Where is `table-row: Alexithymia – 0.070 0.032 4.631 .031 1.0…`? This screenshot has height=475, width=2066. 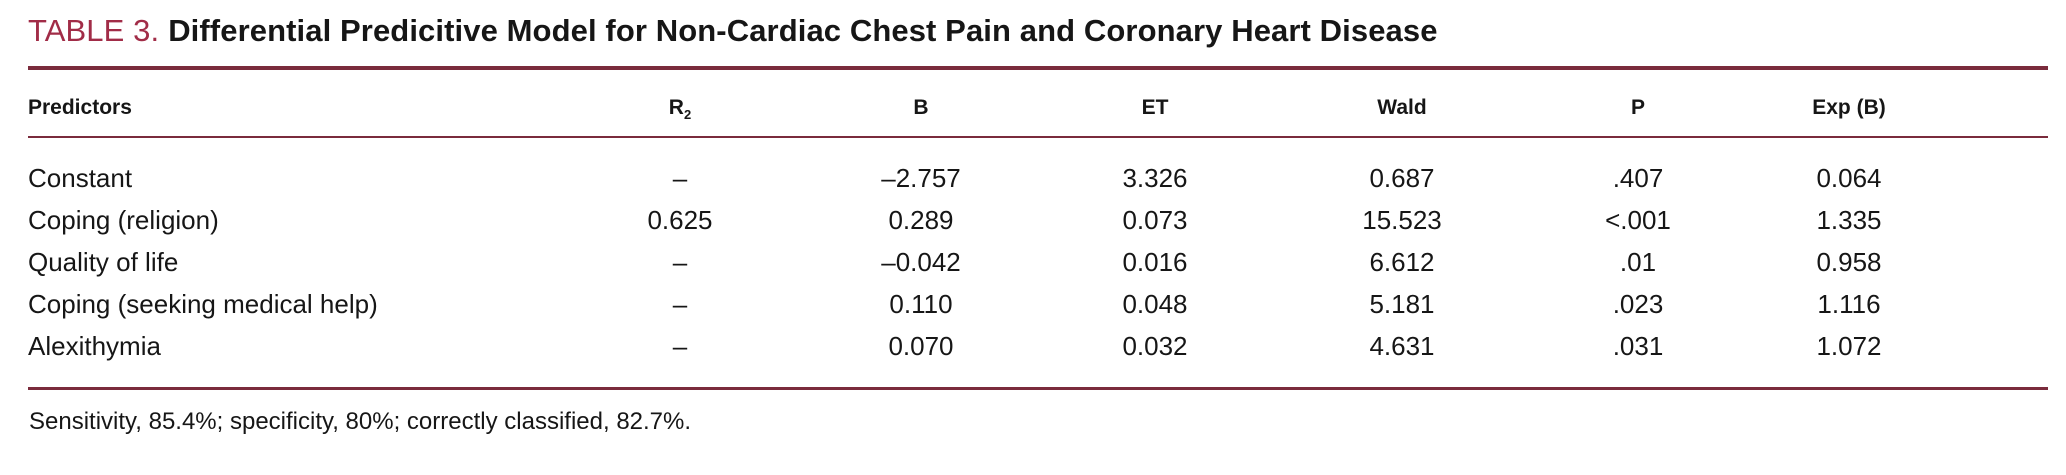
table-row: Alexithymia – 0.070 0.032 4.631 .031 1.0… is located at coordinates (1038, 347).